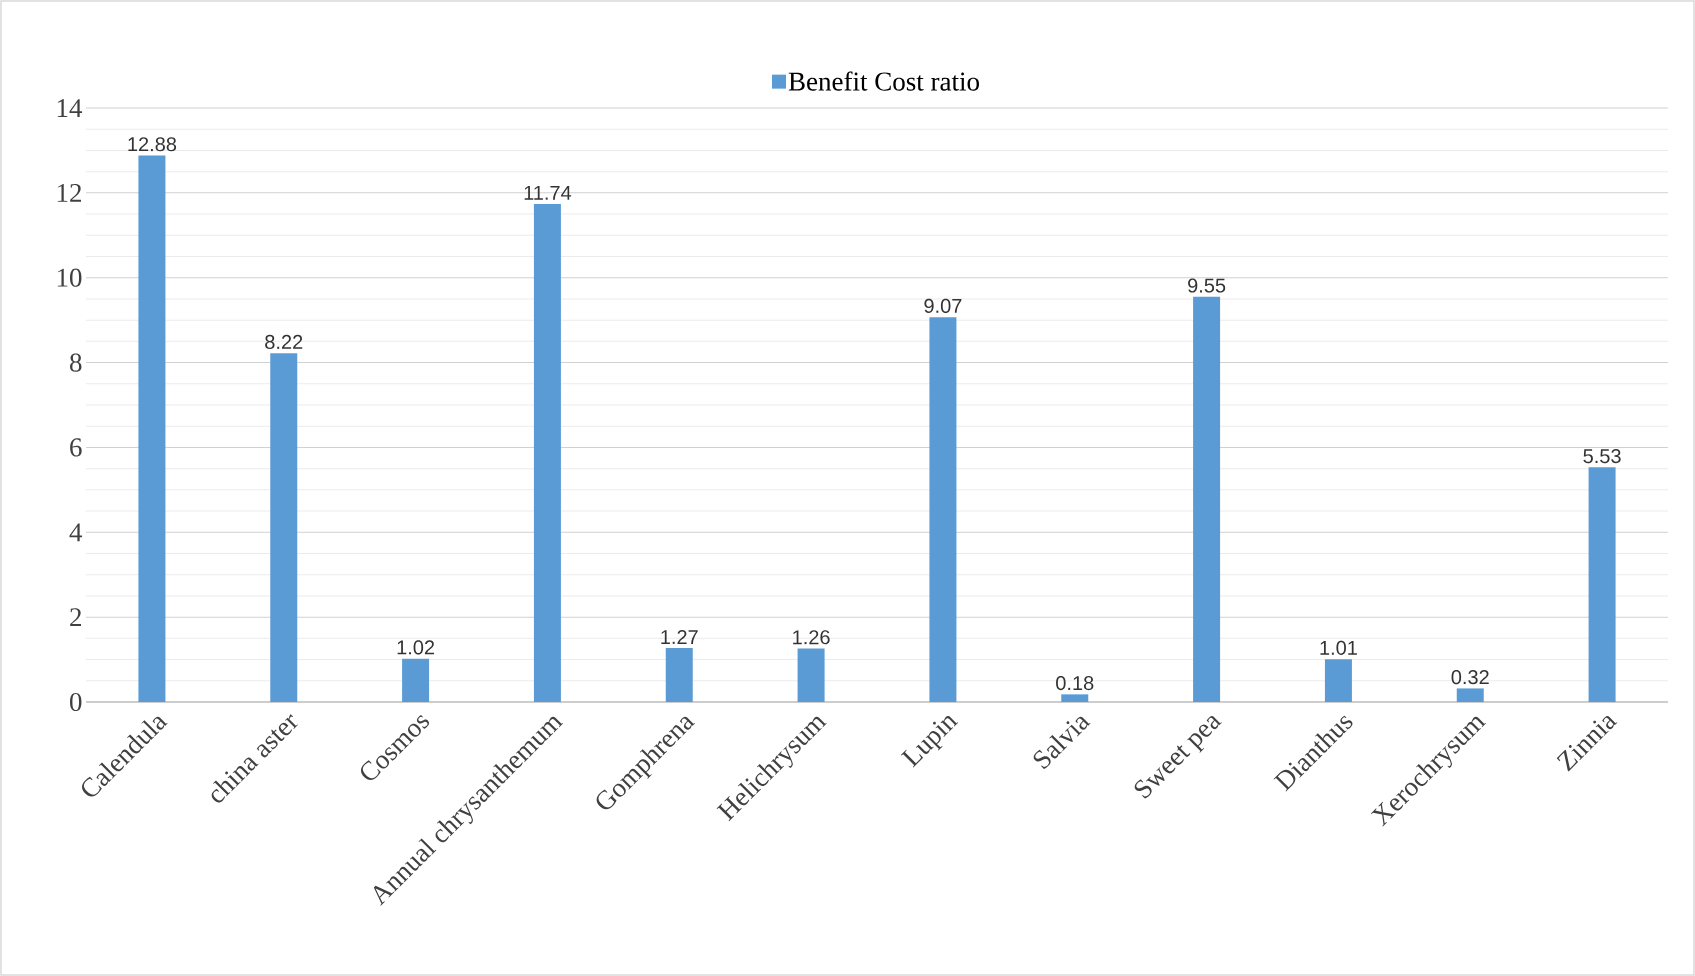 The height and width of the screenshot is (976, 1695). Describe the element at coordinates (811, 637) in the screenshot. I see `data-label: 1.26` at that location.